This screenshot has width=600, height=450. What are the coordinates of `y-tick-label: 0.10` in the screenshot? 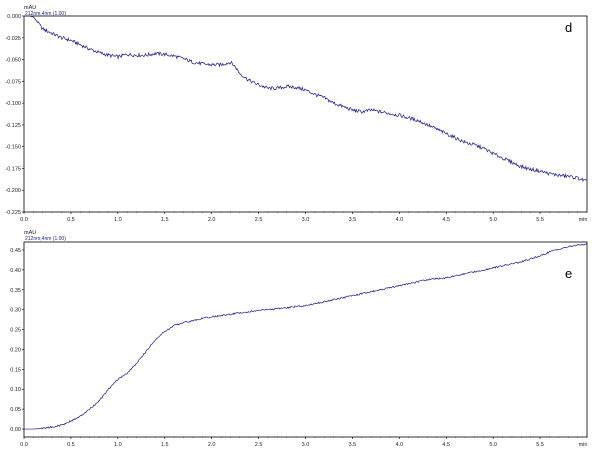 It's located at (15, 390).